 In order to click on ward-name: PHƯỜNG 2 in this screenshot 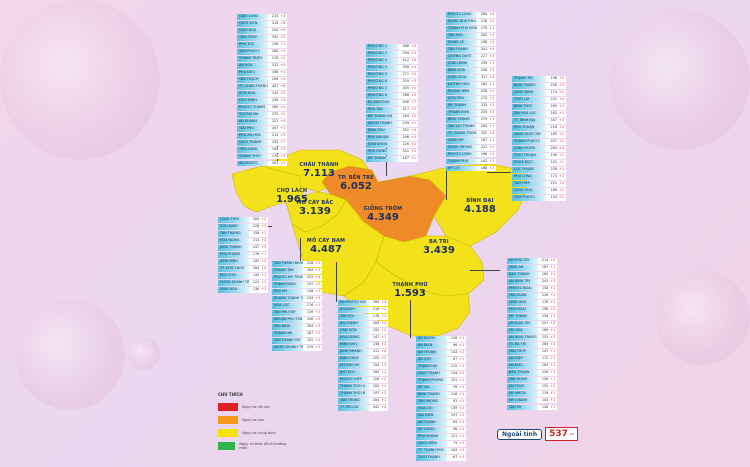, I will do `click(382, 53)`.